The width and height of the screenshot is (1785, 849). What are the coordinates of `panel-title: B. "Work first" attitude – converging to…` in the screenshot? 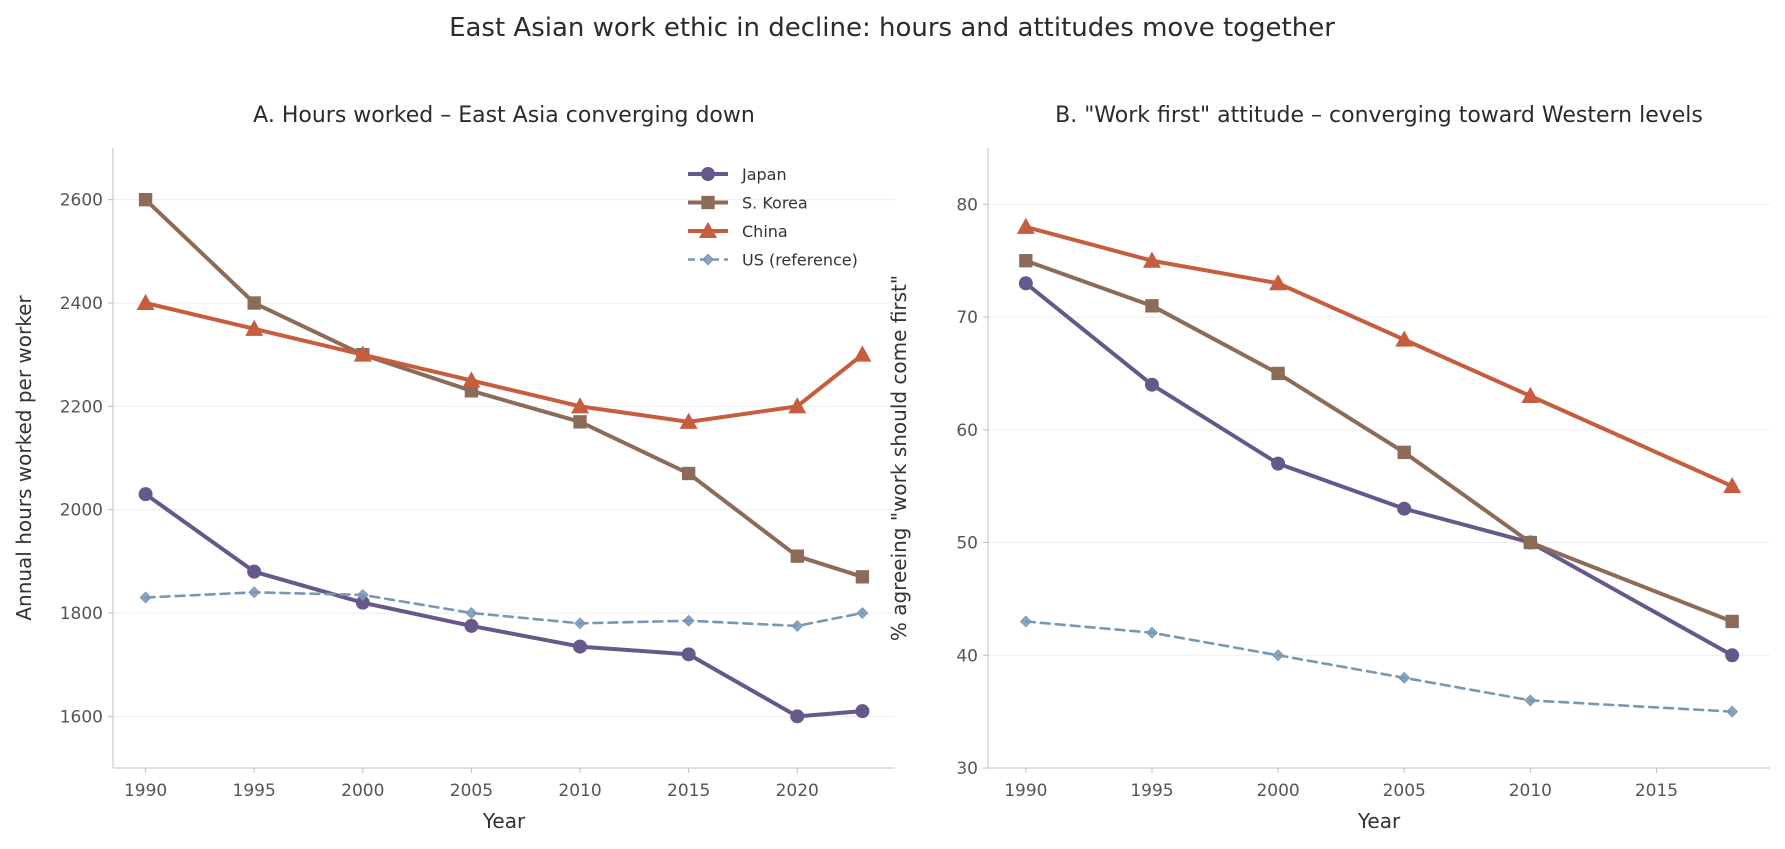 It's located at (1379, 115).